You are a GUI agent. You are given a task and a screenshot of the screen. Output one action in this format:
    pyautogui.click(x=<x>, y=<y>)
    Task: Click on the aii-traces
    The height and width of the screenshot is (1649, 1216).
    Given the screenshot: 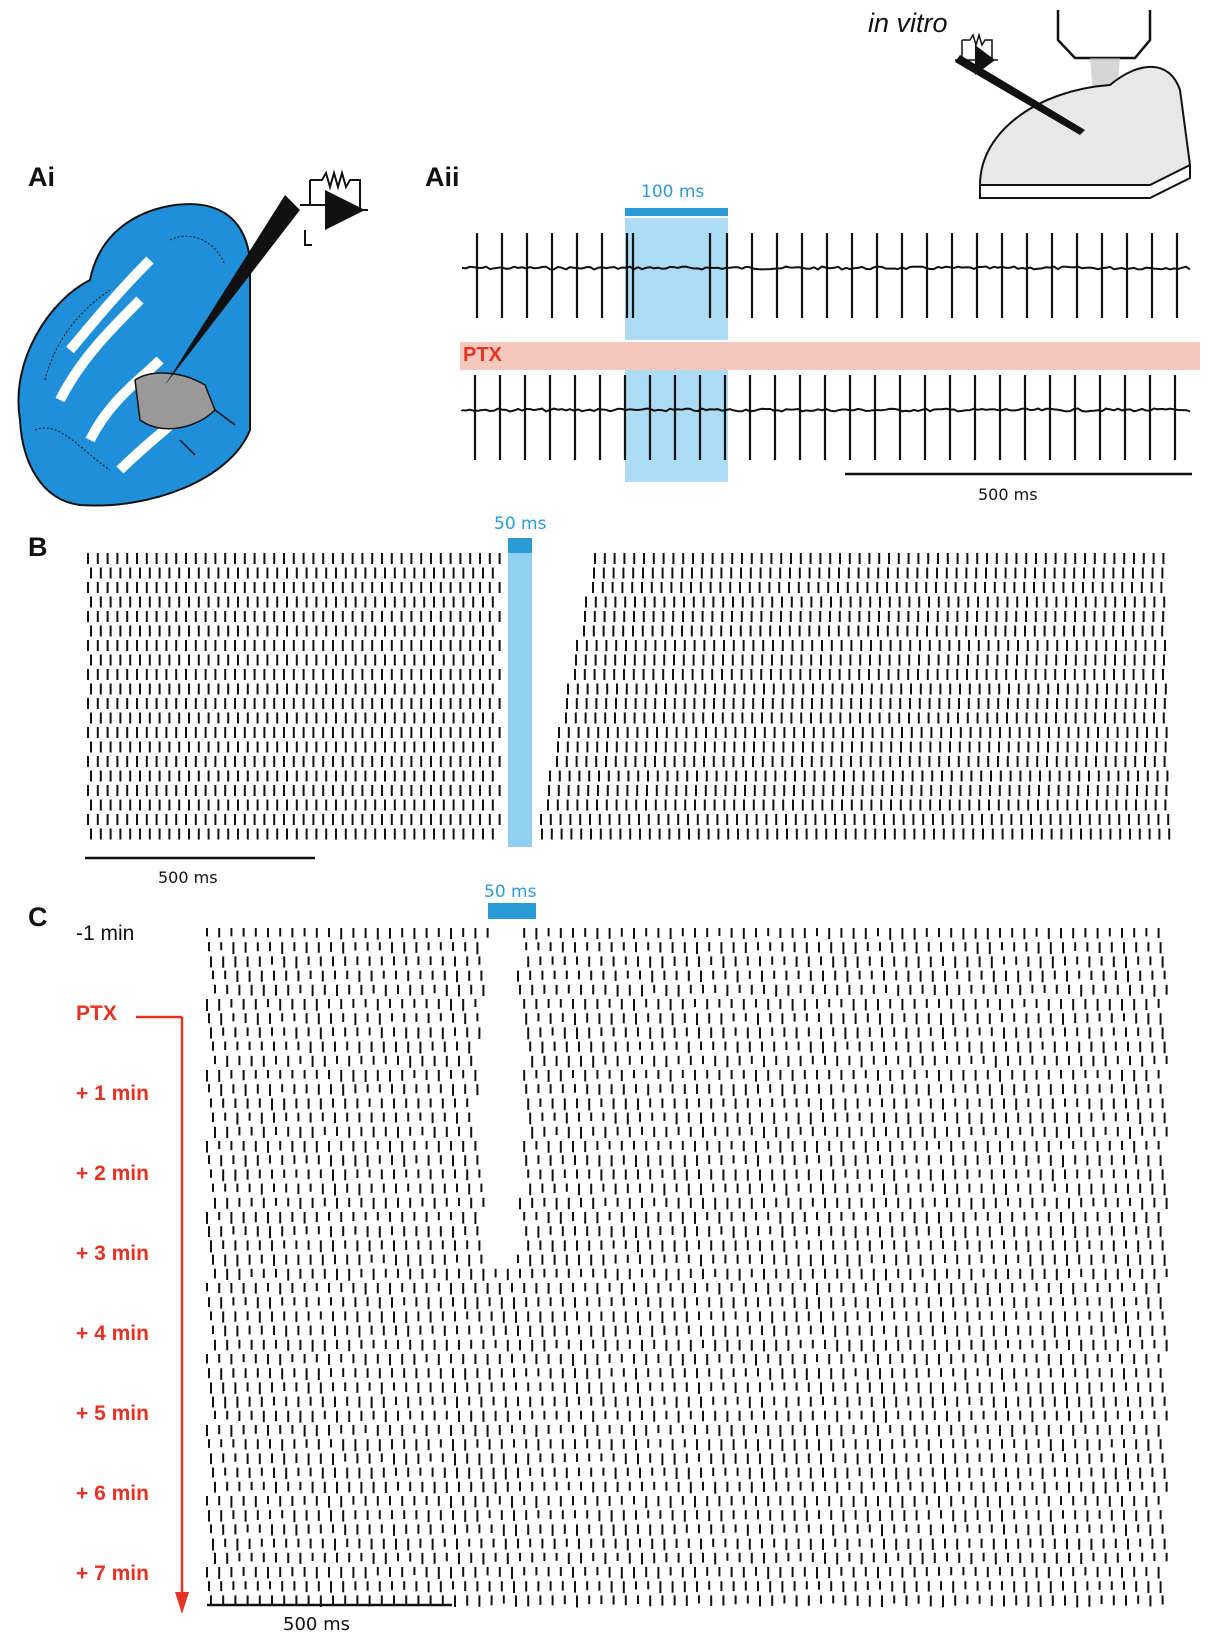 What is the action you would take?
    pyautogui.click(x=826, y=346)
    